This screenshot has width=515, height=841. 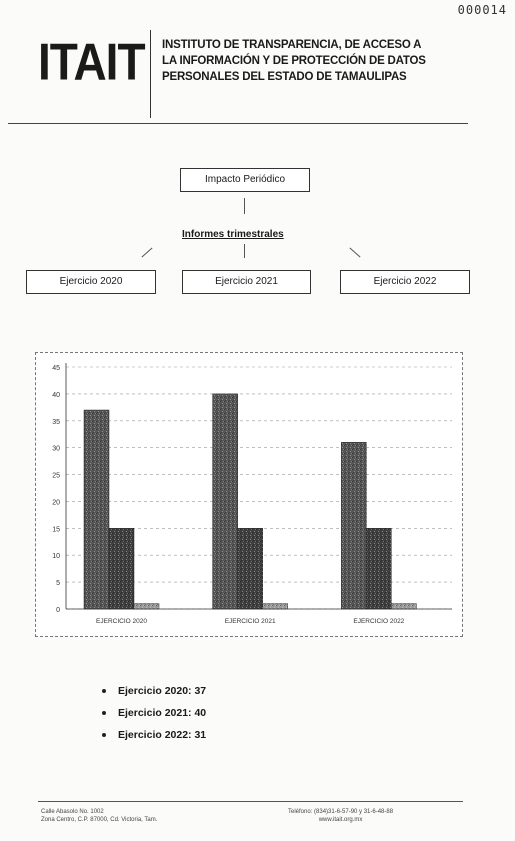 I want to click on footer-line: www.itait.org.mx, so click(x=340, y=820).